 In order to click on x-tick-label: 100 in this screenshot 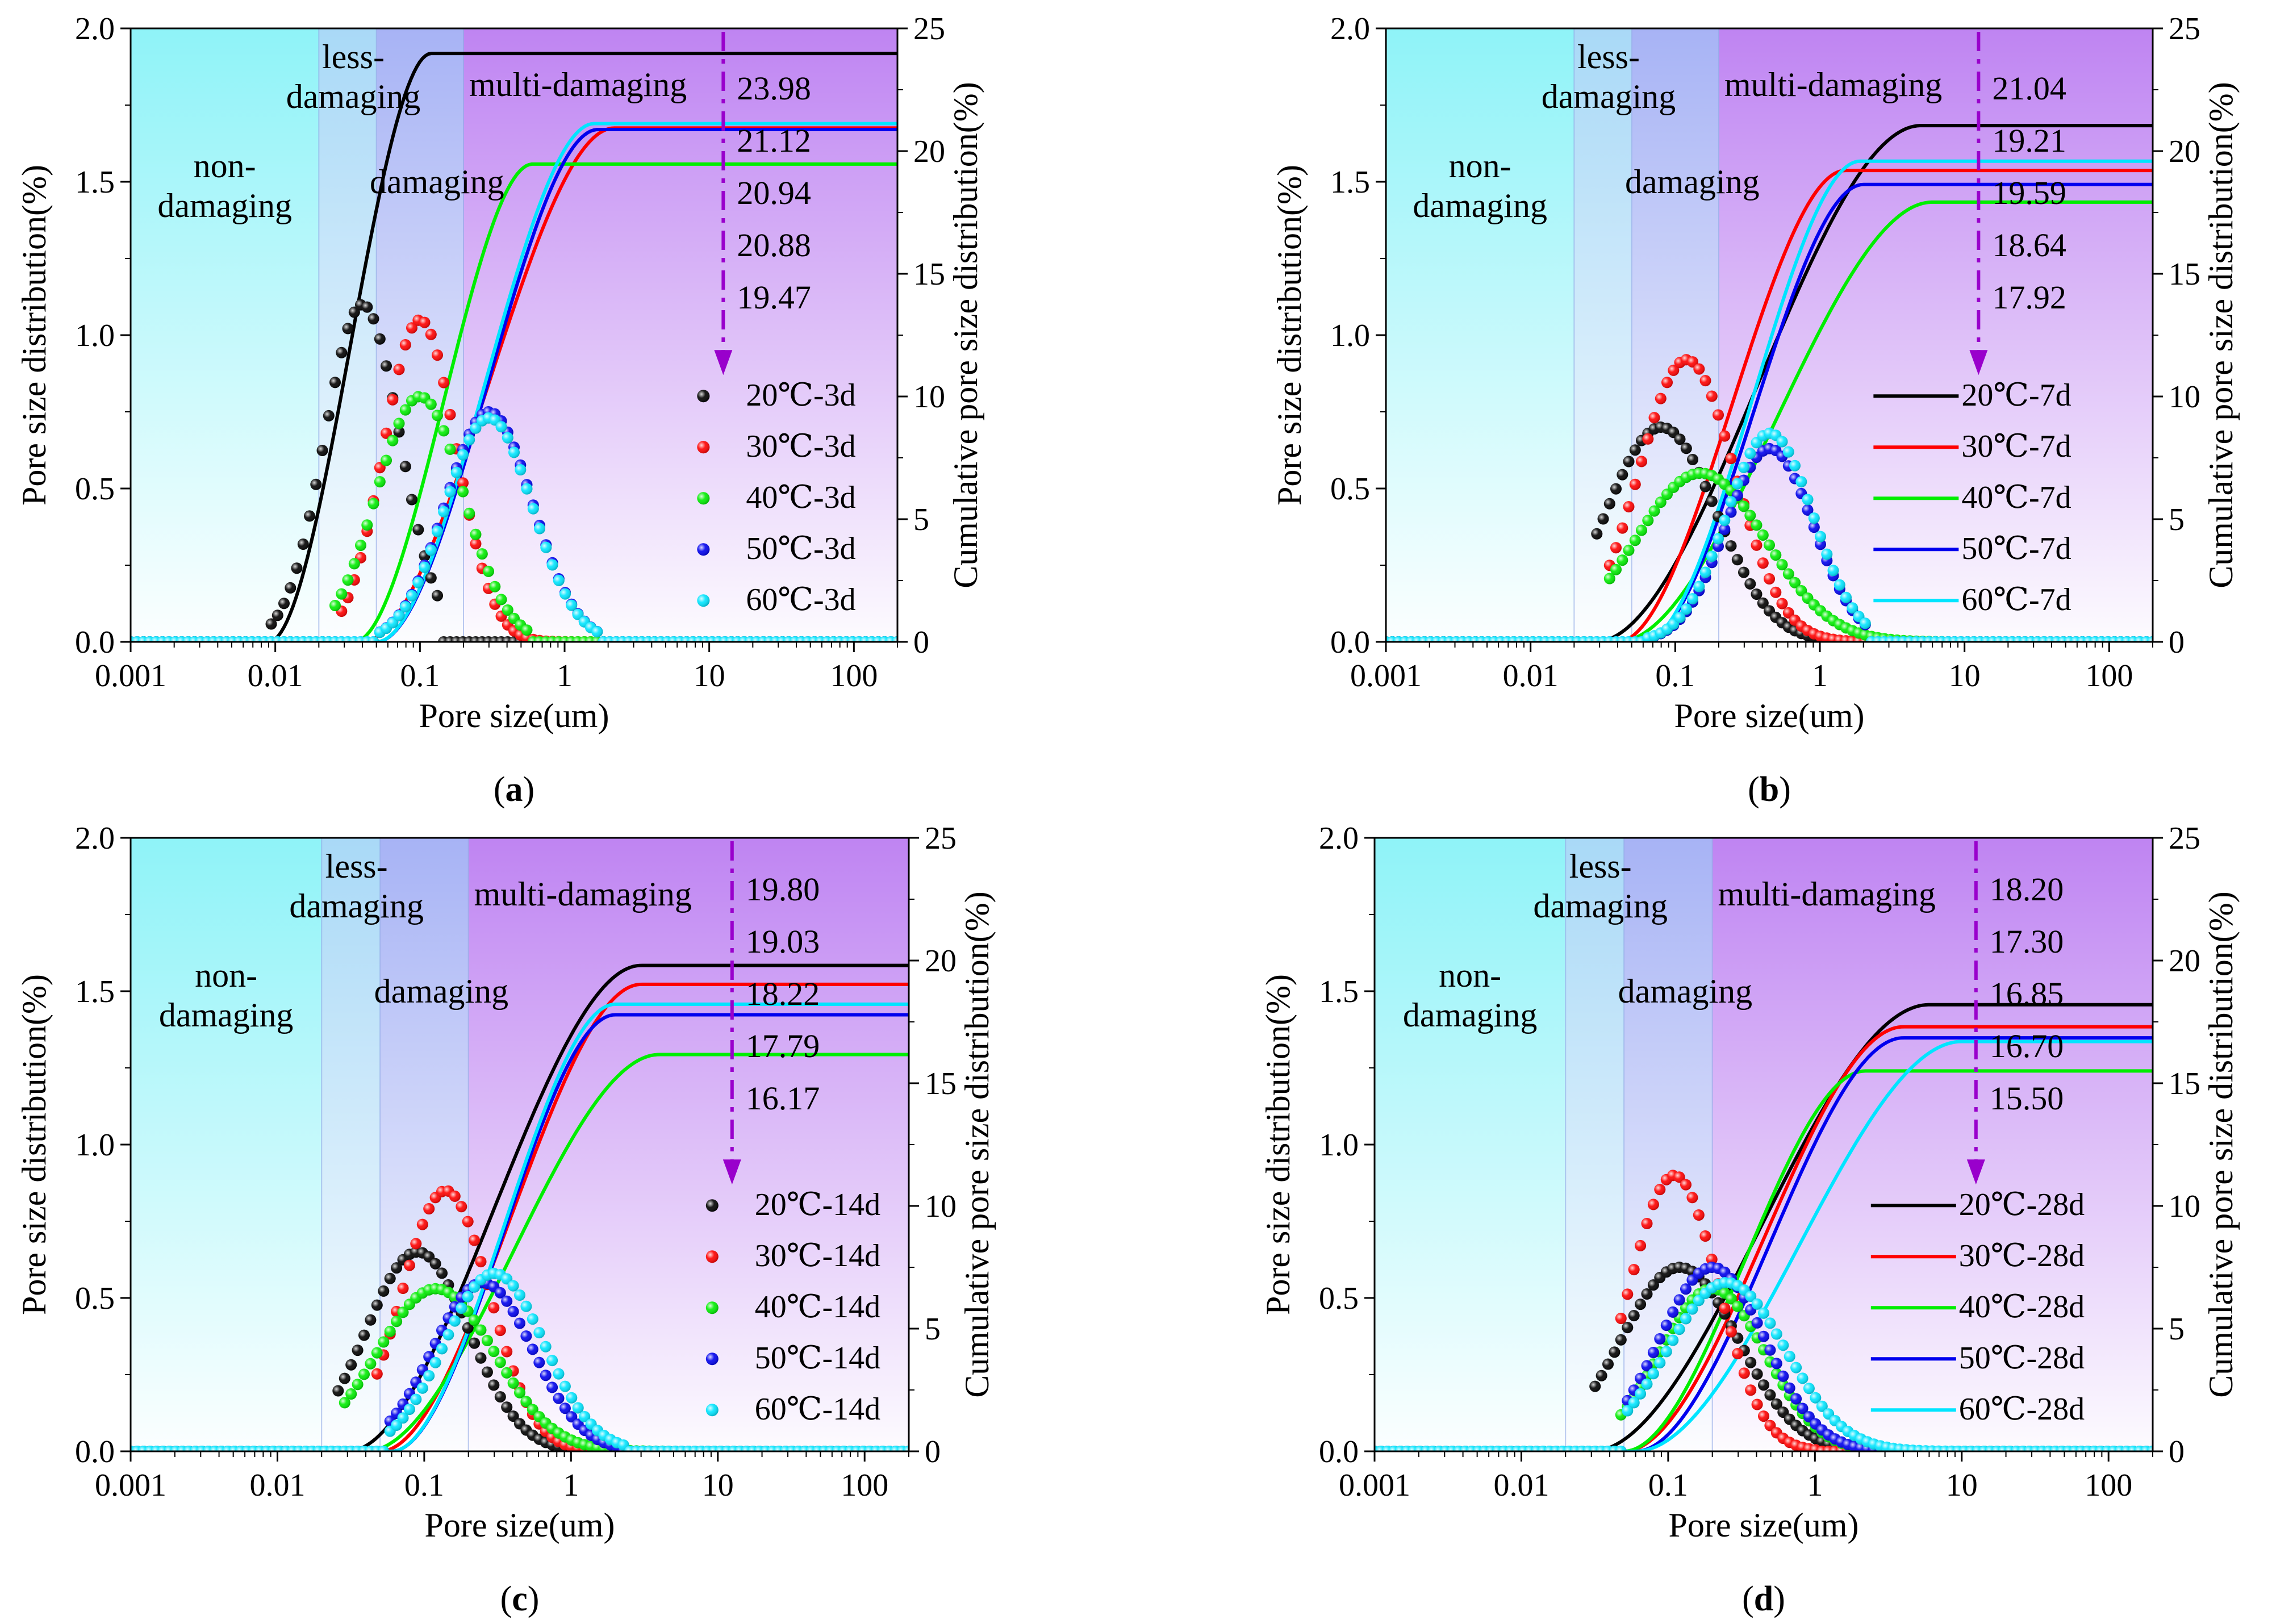, I will do `click(864, 1485)`.